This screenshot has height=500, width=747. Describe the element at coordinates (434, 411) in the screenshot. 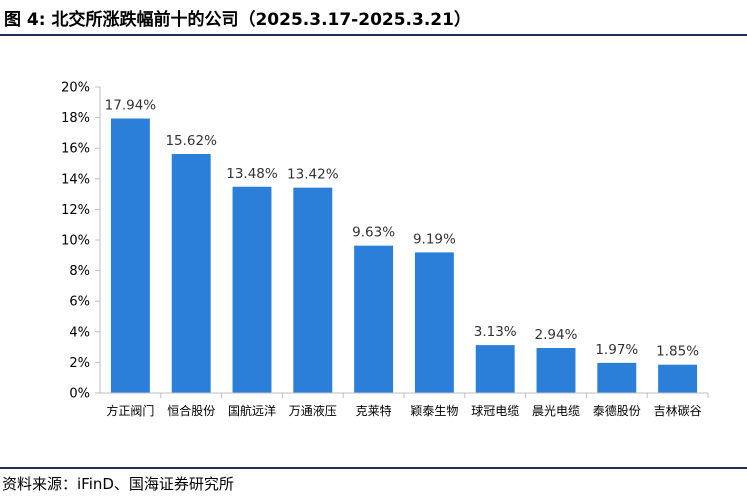

I see `x-tick-label: 颖泰生物` at that location.